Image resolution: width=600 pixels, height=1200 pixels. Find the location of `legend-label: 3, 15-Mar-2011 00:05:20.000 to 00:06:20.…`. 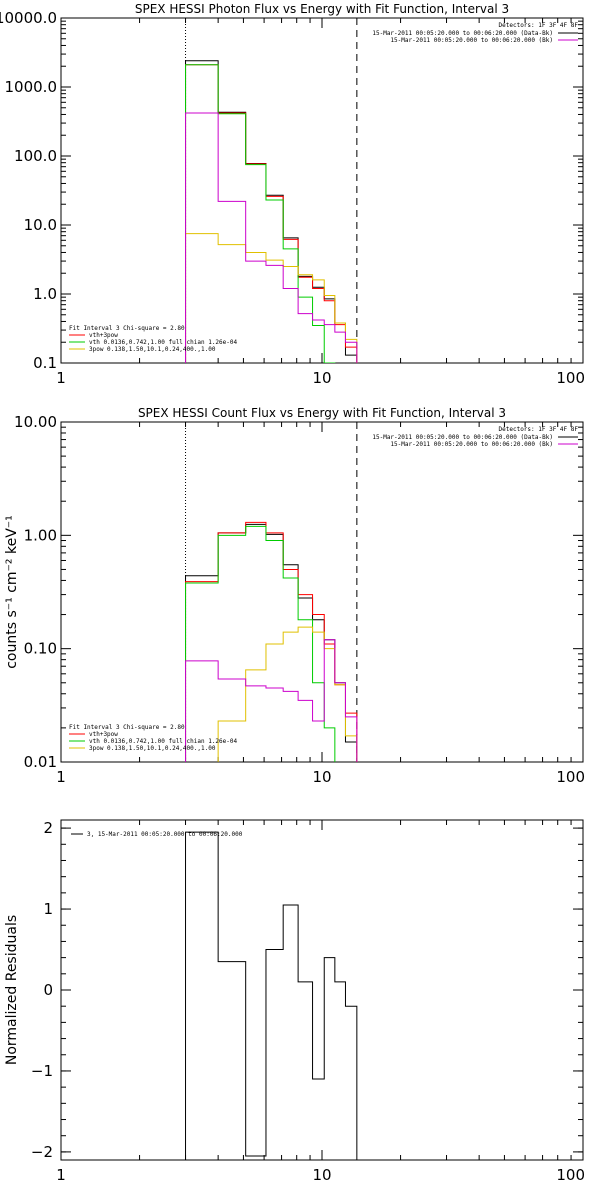

legend-label: 3, 15-Mar-2011 00:05:20.000 to 00:06:20.… is located at coordinates (165, 834).